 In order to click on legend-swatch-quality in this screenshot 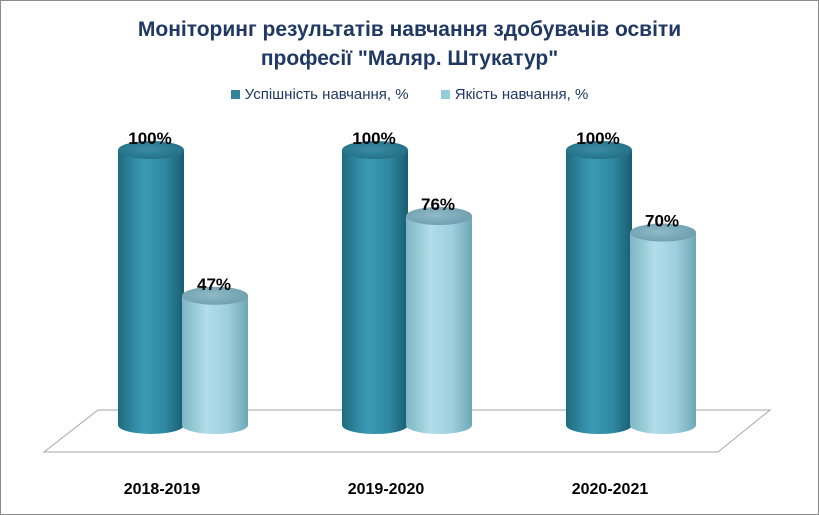, I will do `click(445, 94)`.